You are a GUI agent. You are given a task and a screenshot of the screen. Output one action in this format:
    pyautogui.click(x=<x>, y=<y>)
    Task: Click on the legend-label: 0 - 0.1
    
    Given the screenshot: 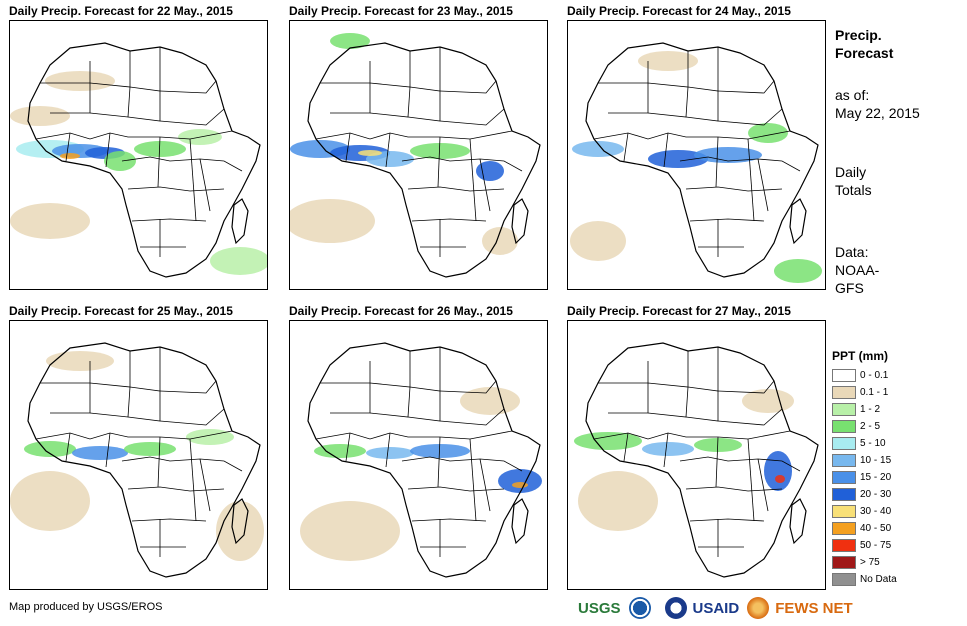 What is the action you would take?
    pyautogui.click(x=874, y=375)
    